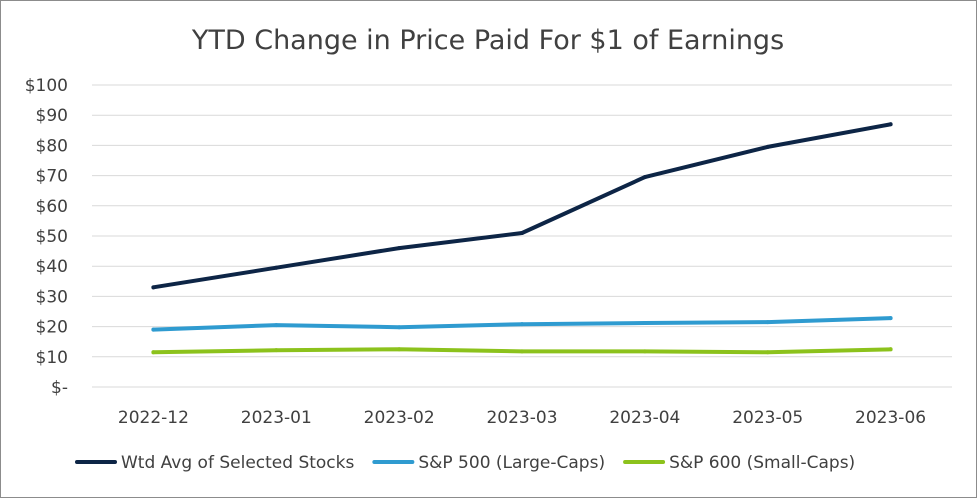 The height and width of the screenshot is (498, 977). Describe the element at coordinates (52, 116) in the screenshot. I see `y-tick-label: $90` at that location.